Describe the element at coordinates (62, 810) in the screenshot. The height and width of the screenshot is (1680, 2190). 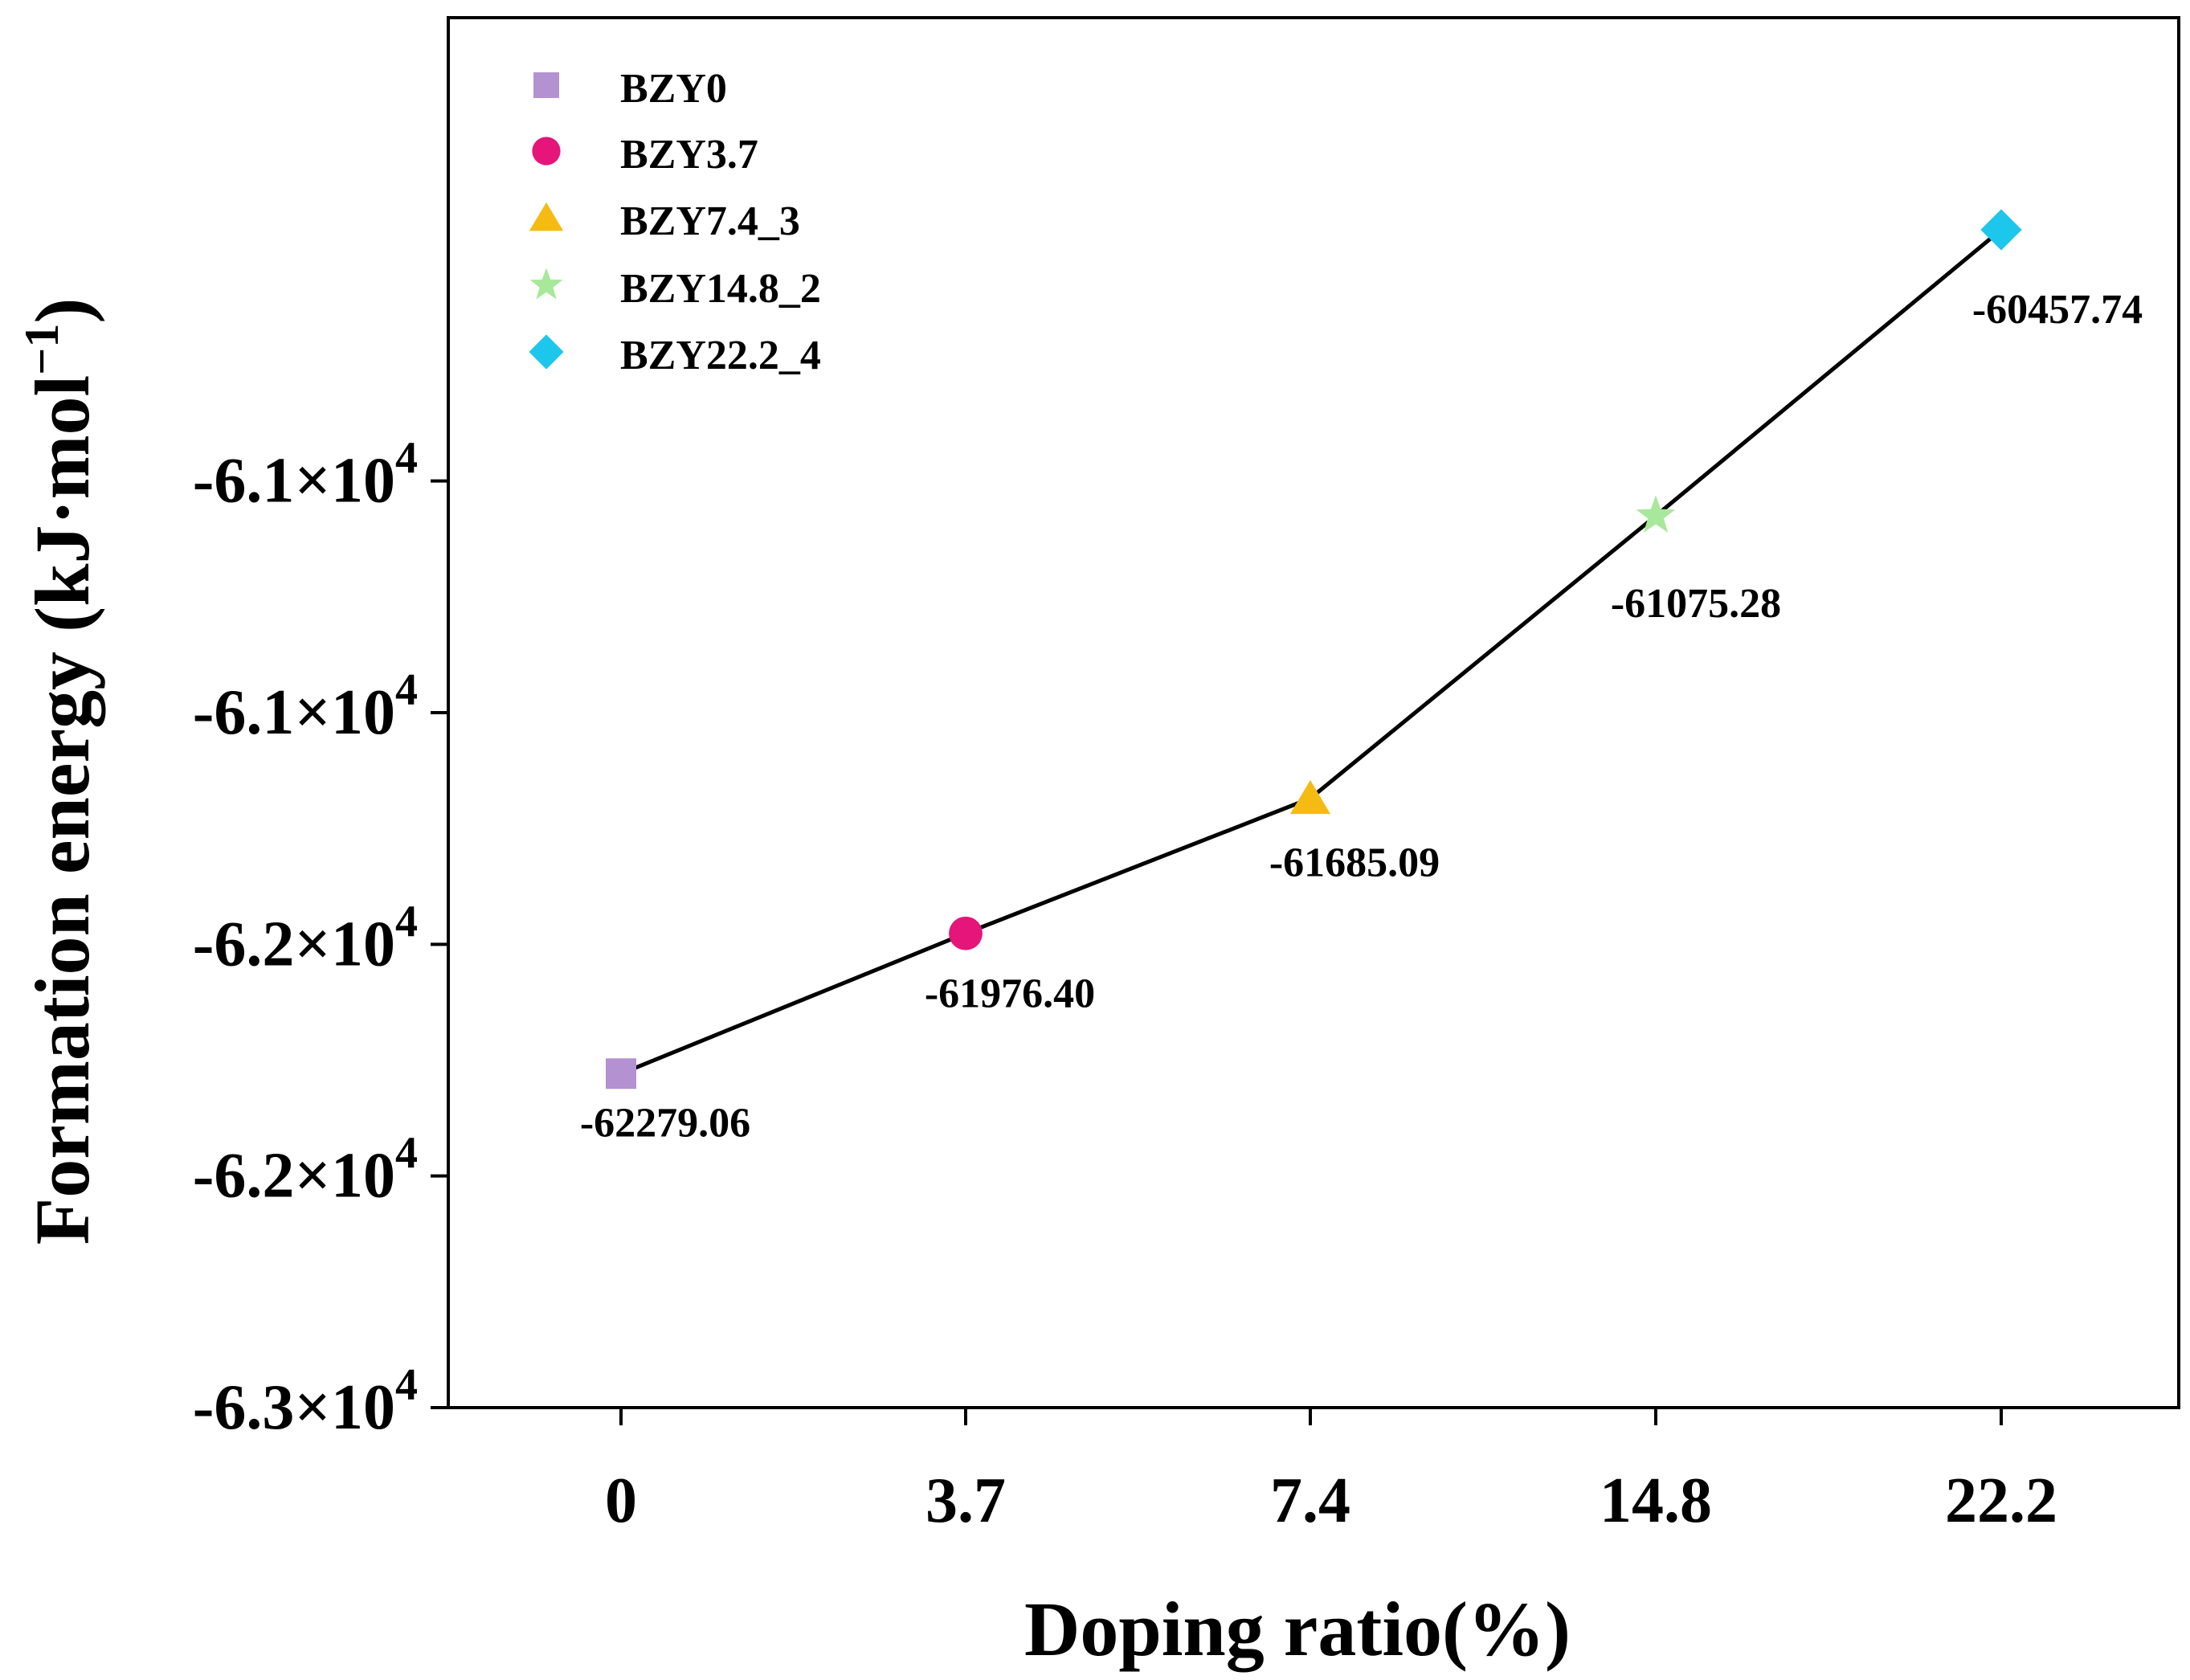
I see `y-axis-title-main: Formation energy (kJ·mol` at that location.